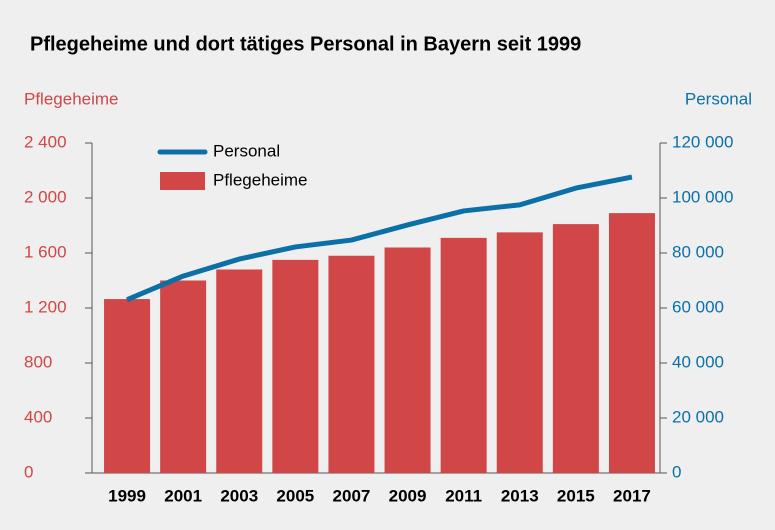 The width and height of the screenshot is (775, 530). What do you see at coordinates (698, 251) in the screenshot?
I see `y2-tick-label: 80 000` at bounding box center [698, 251].